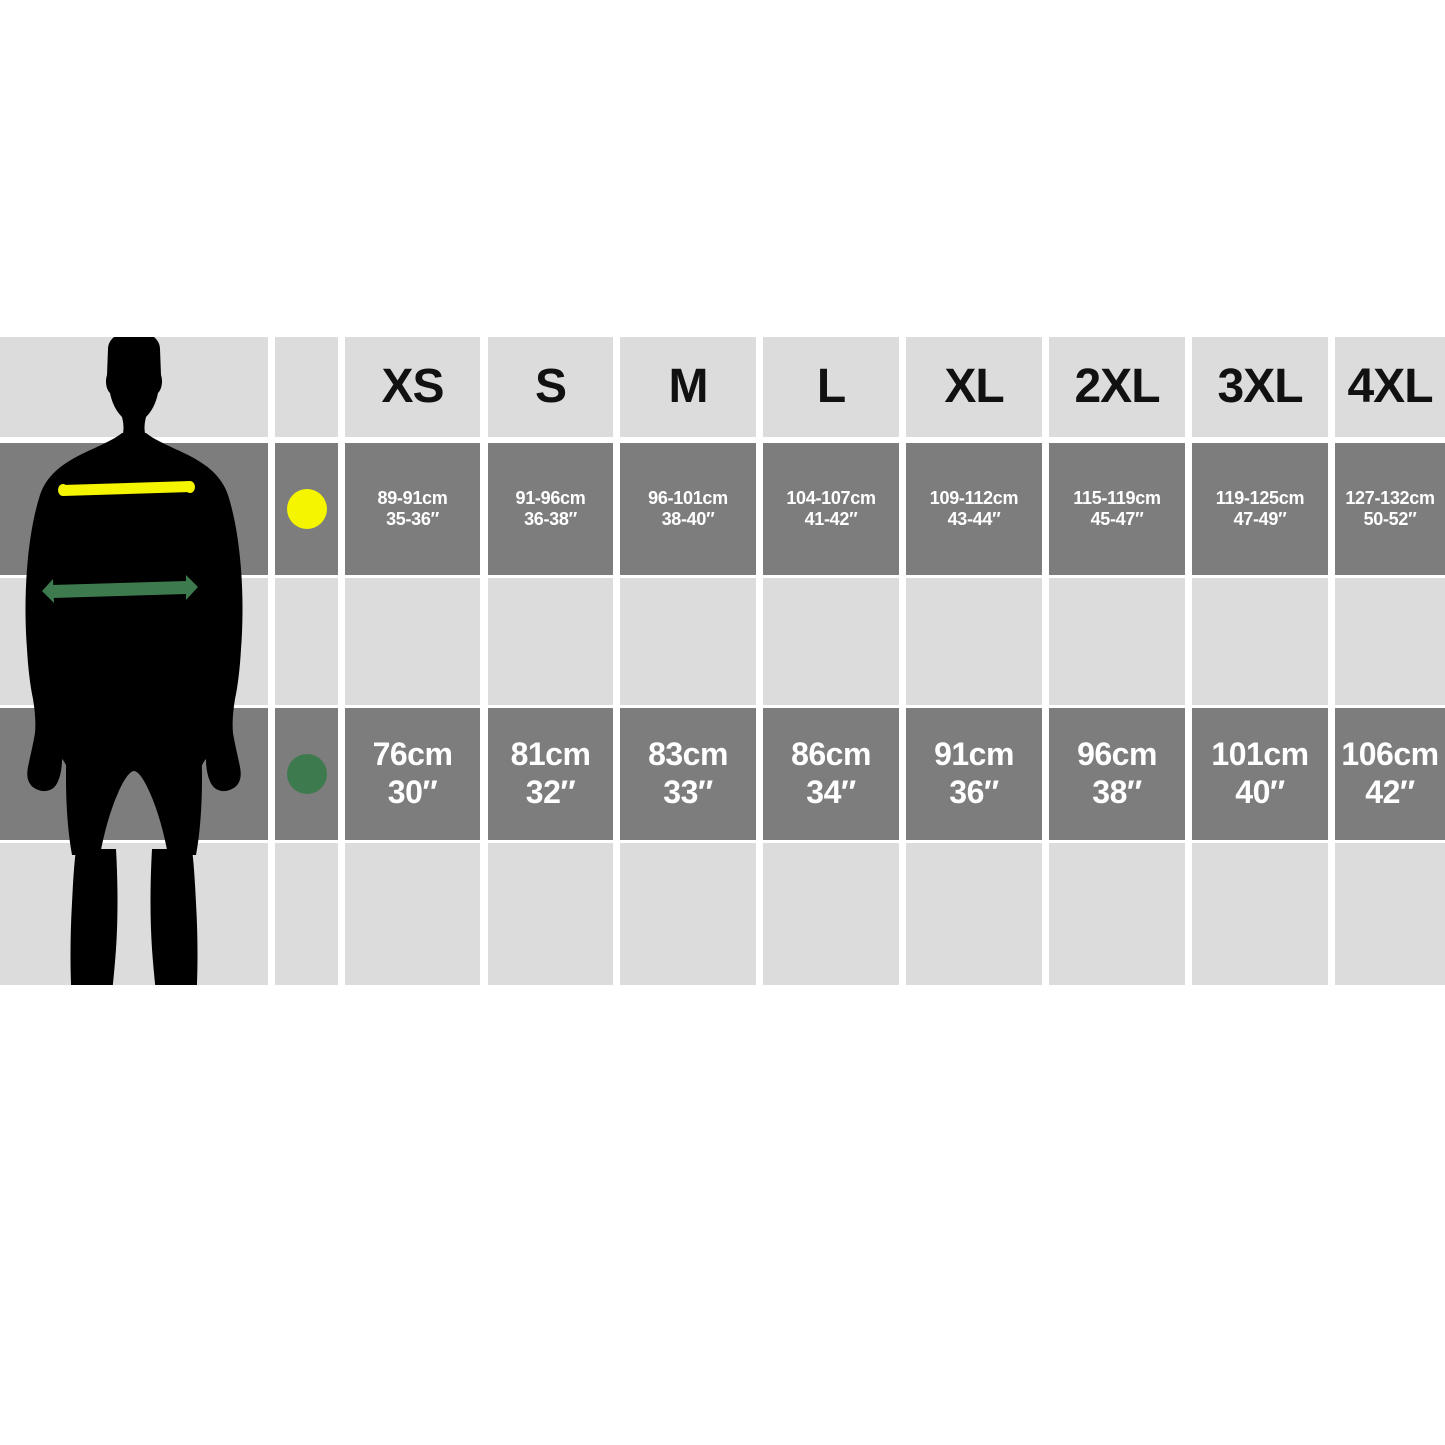  Describe the element at coordinates (1390, 754) in the screenshot. I see `waist-cm-4xl: 106cm` at that location.